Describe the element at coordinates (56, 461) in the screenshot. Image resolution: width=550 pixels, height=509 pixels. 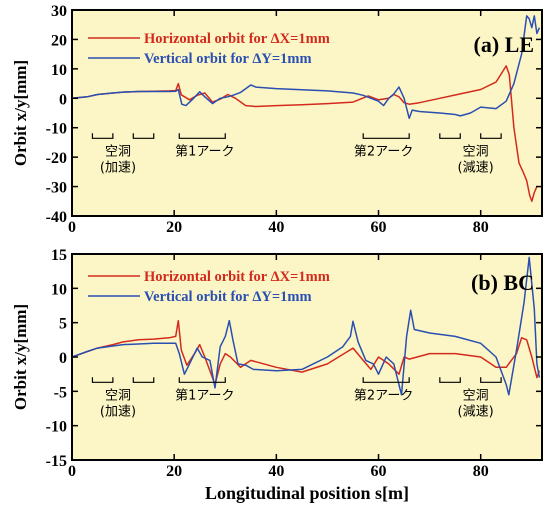
I see `y-tick-label: -15` at that location.